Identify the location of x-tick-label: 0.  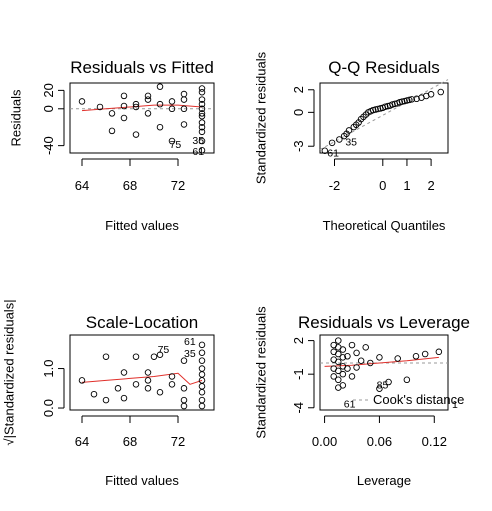
(382, 185).